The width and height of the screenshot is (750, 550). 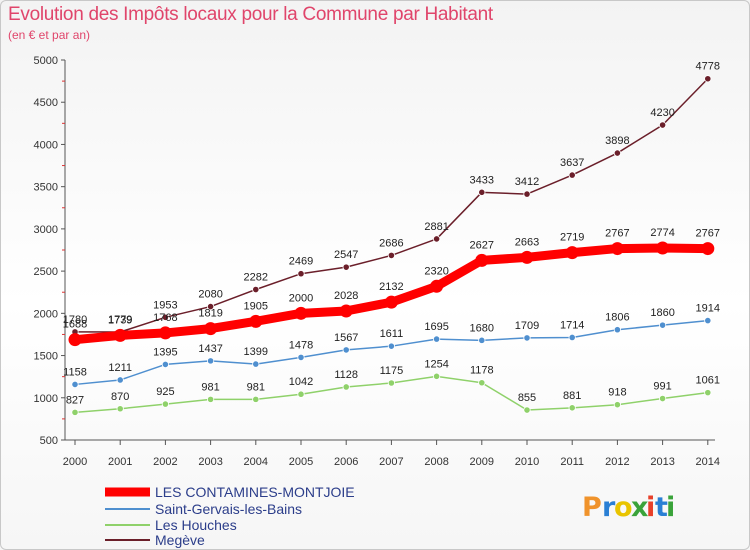 What do you see at coordinates (165, 352) in the screenshot?
I see `data-label: 1395` at bounding box center [165, 352].